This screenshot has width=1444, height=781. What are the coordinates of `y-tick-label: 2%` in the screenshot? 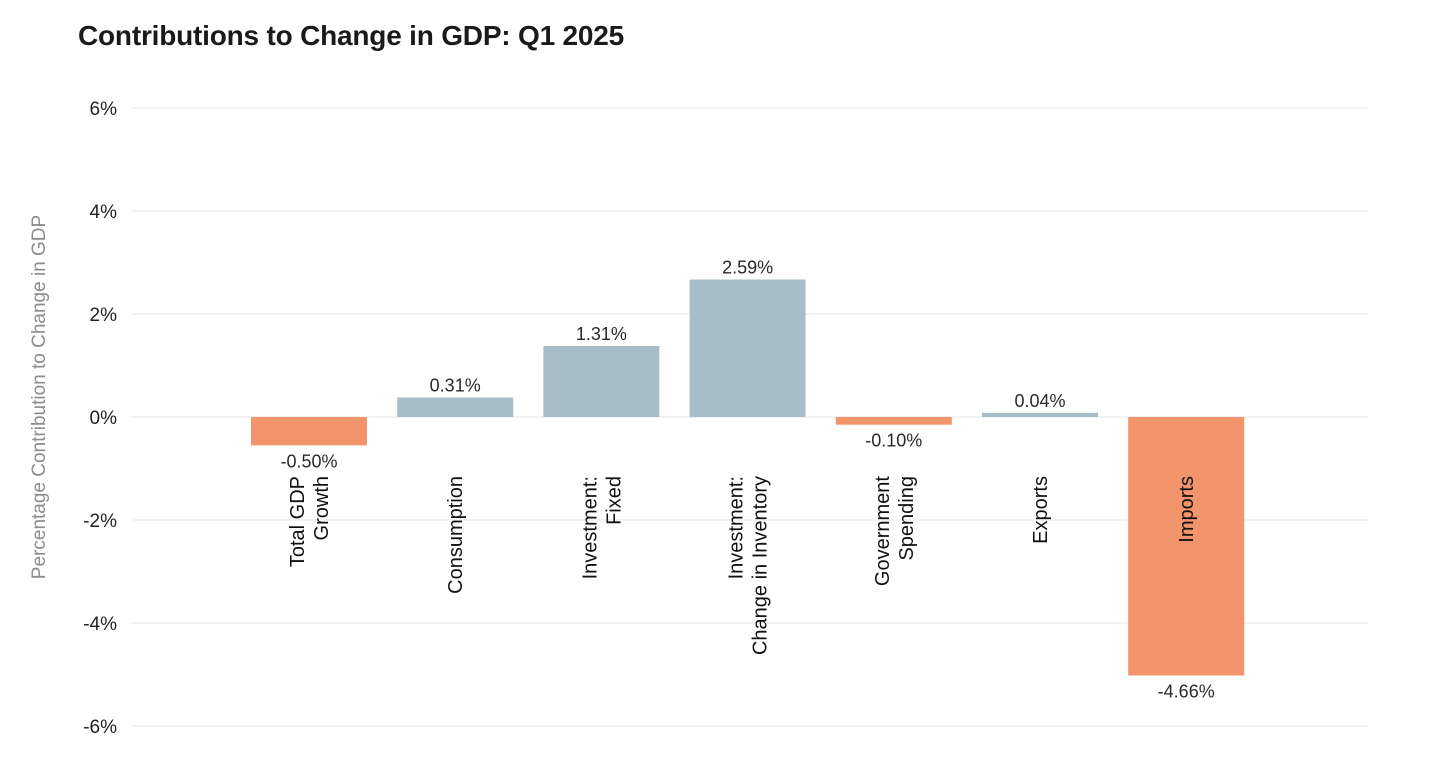 It's located at (104, 315).